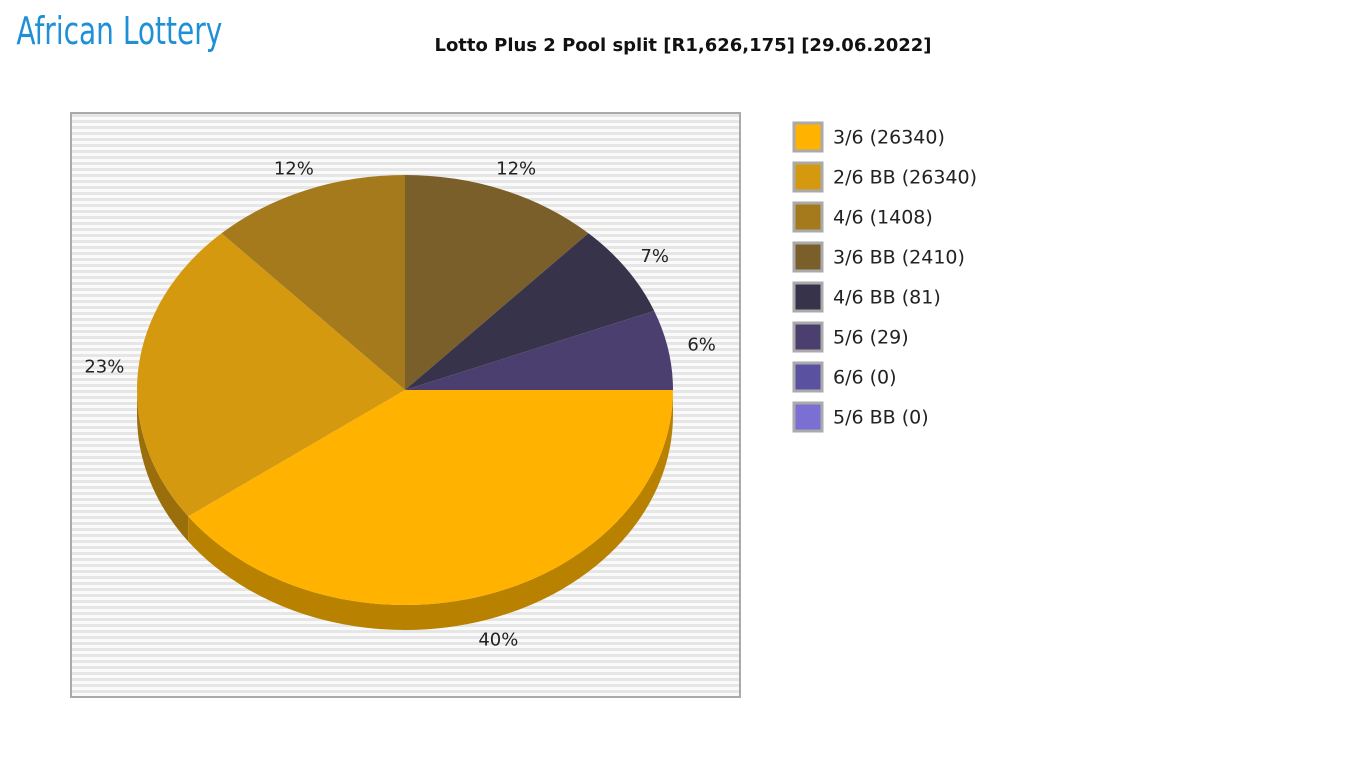  What do you see at coordinates (905, 178) in the screenshot?
I see `legend-label: 2/6 BB (26340)` at bounding box center [905, 178].